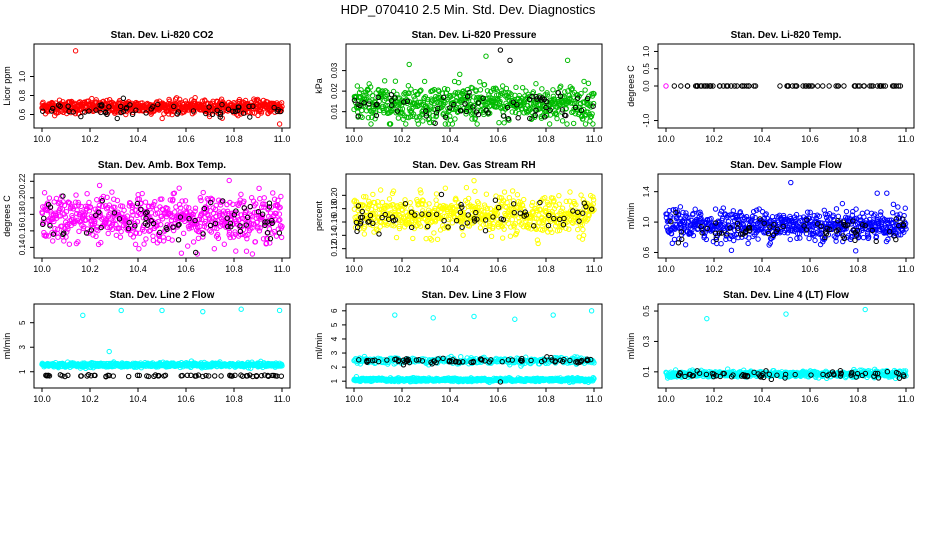 This screenshot has height=540, width=936. I want to click on panel-title: Stan. Dev. Line 2 Flow, so click(162, 295).